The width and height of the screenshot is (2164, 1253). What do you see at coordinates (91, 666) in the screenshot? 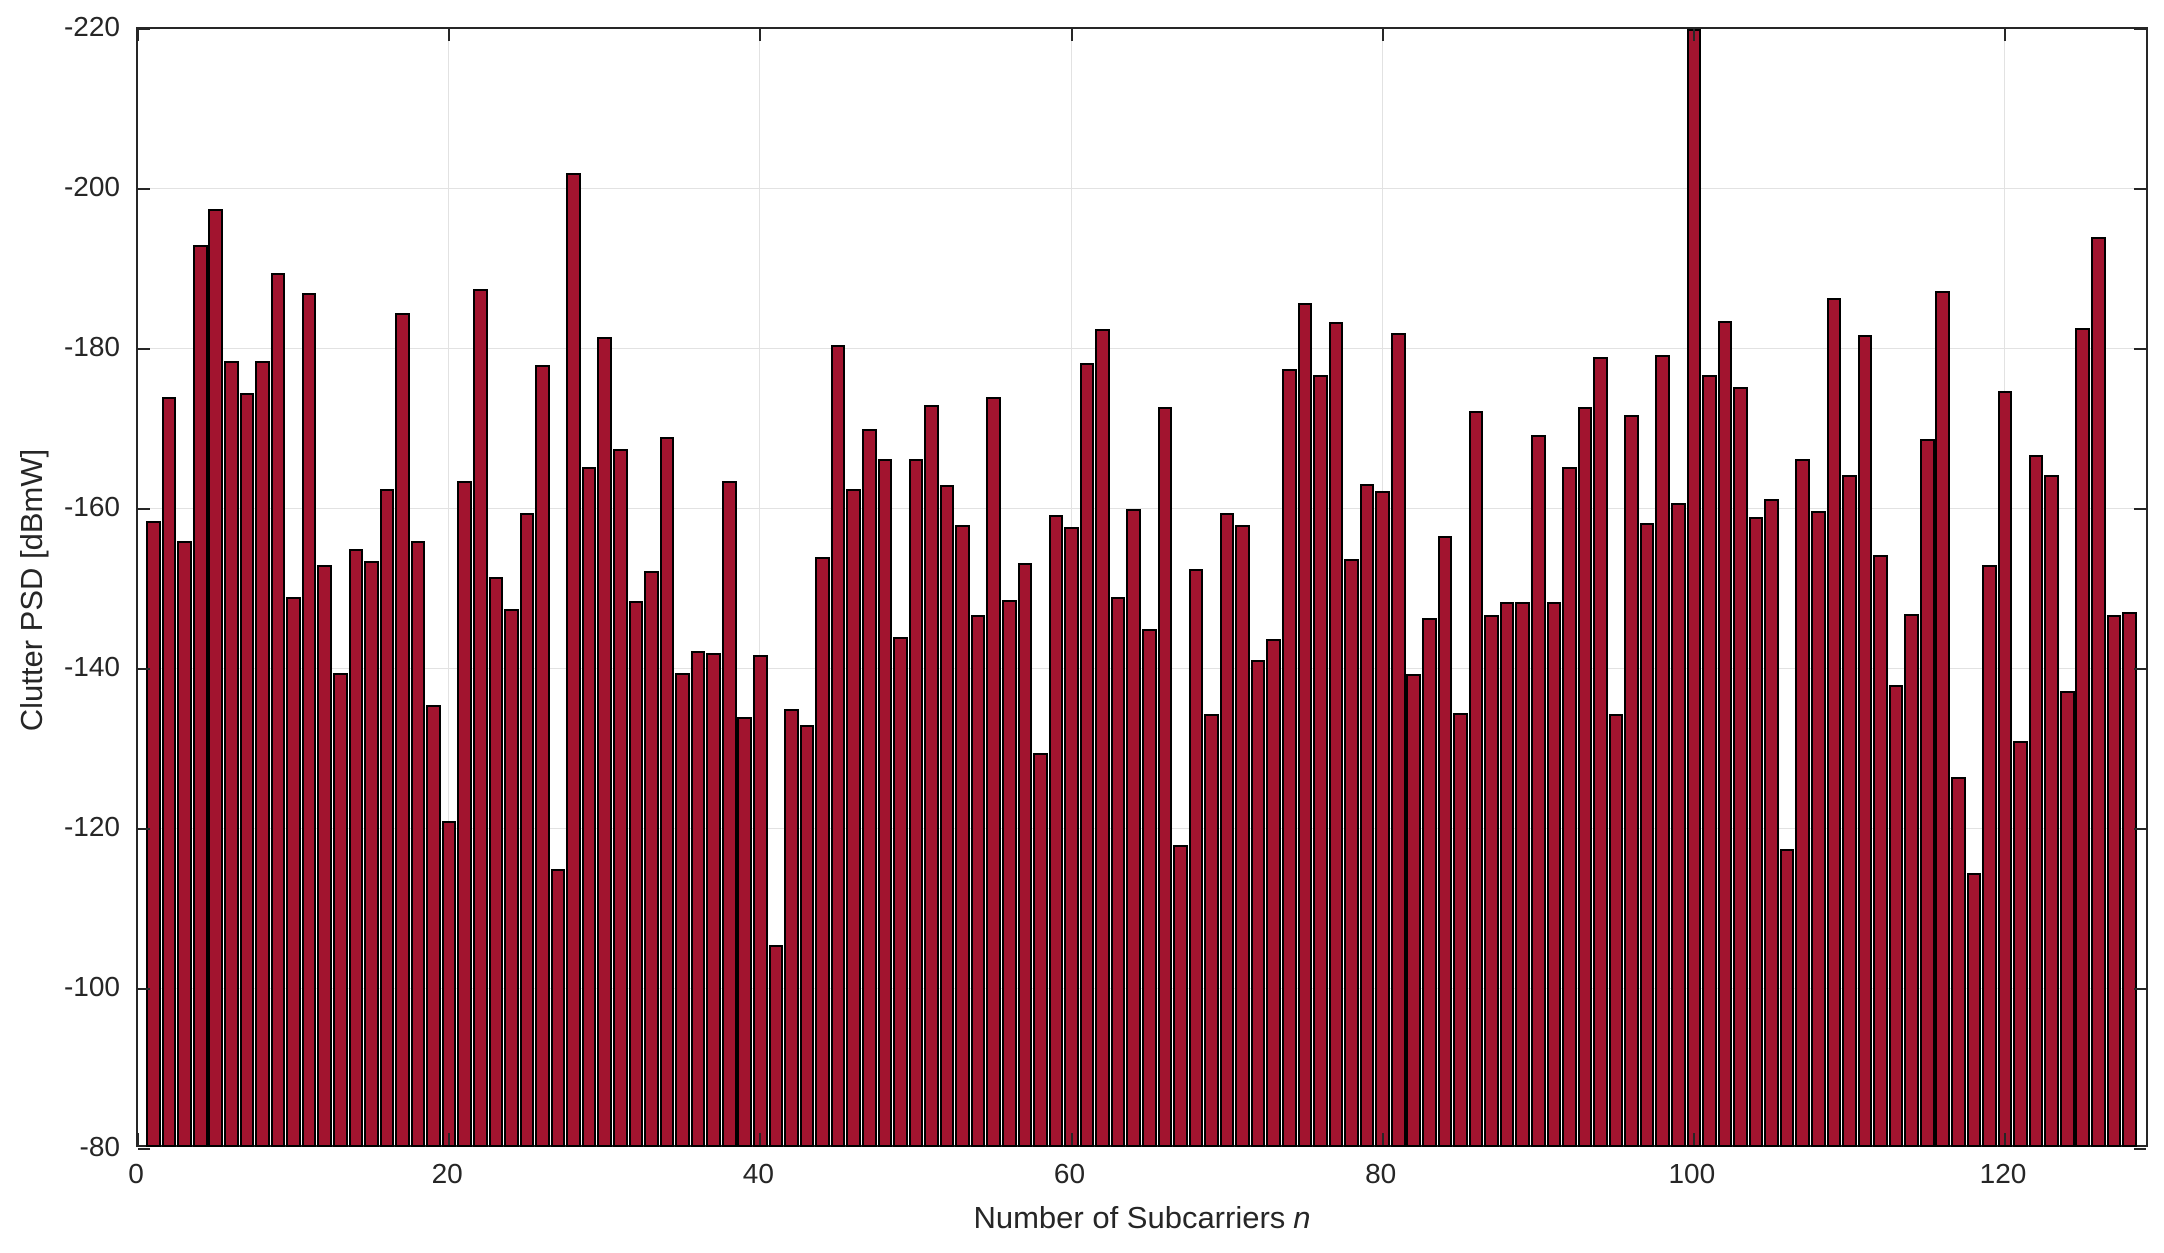
I see `y-tick-label: -140` at bounding box center [91, 666].